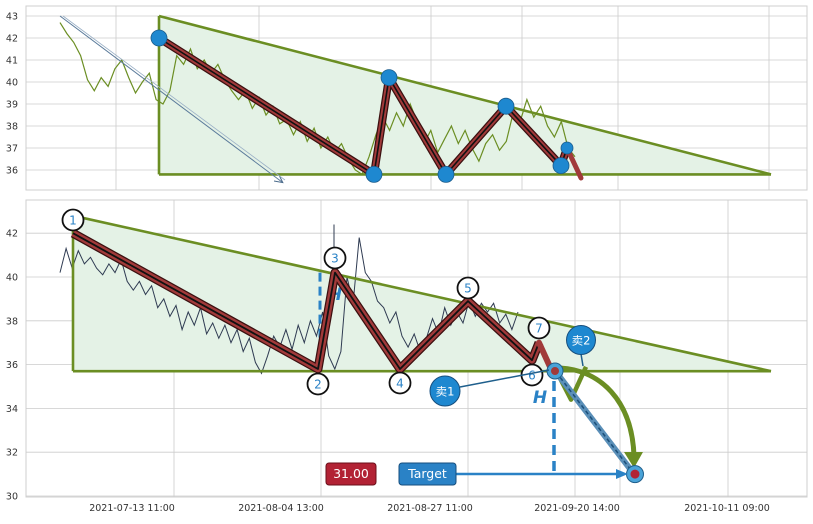 The image size is (813, 524). Describe the element at coordinates (12, 105) in the screenshot. I see `overview-y-tick-label: 39` at that location.